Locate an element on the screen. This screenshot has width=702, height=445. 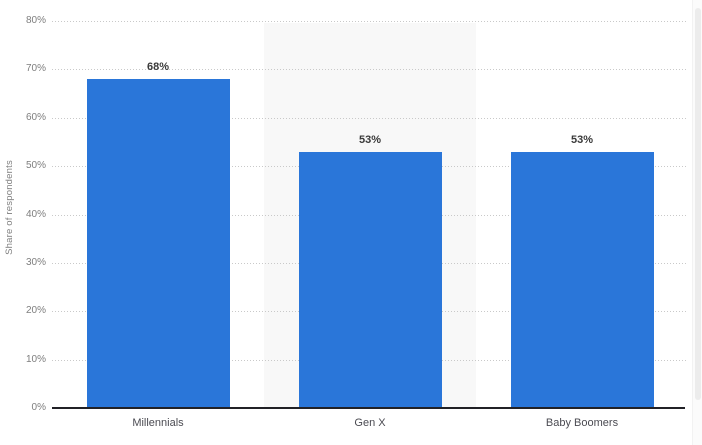
x-axis-label-gen-x: Gen X is located at coordinates (370, 423).